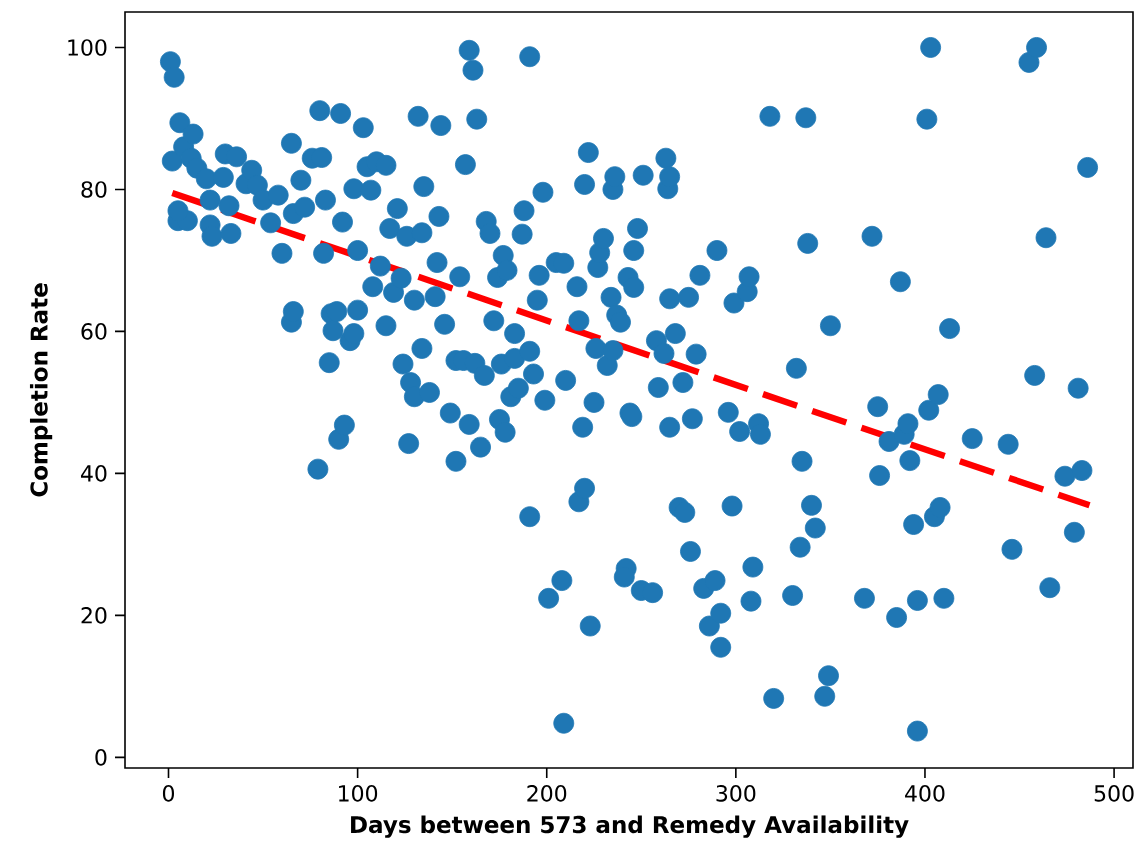 The height and width of the screenshot is (850, 1136). I want to click on y-tick-label: 60, so click(94, 331).